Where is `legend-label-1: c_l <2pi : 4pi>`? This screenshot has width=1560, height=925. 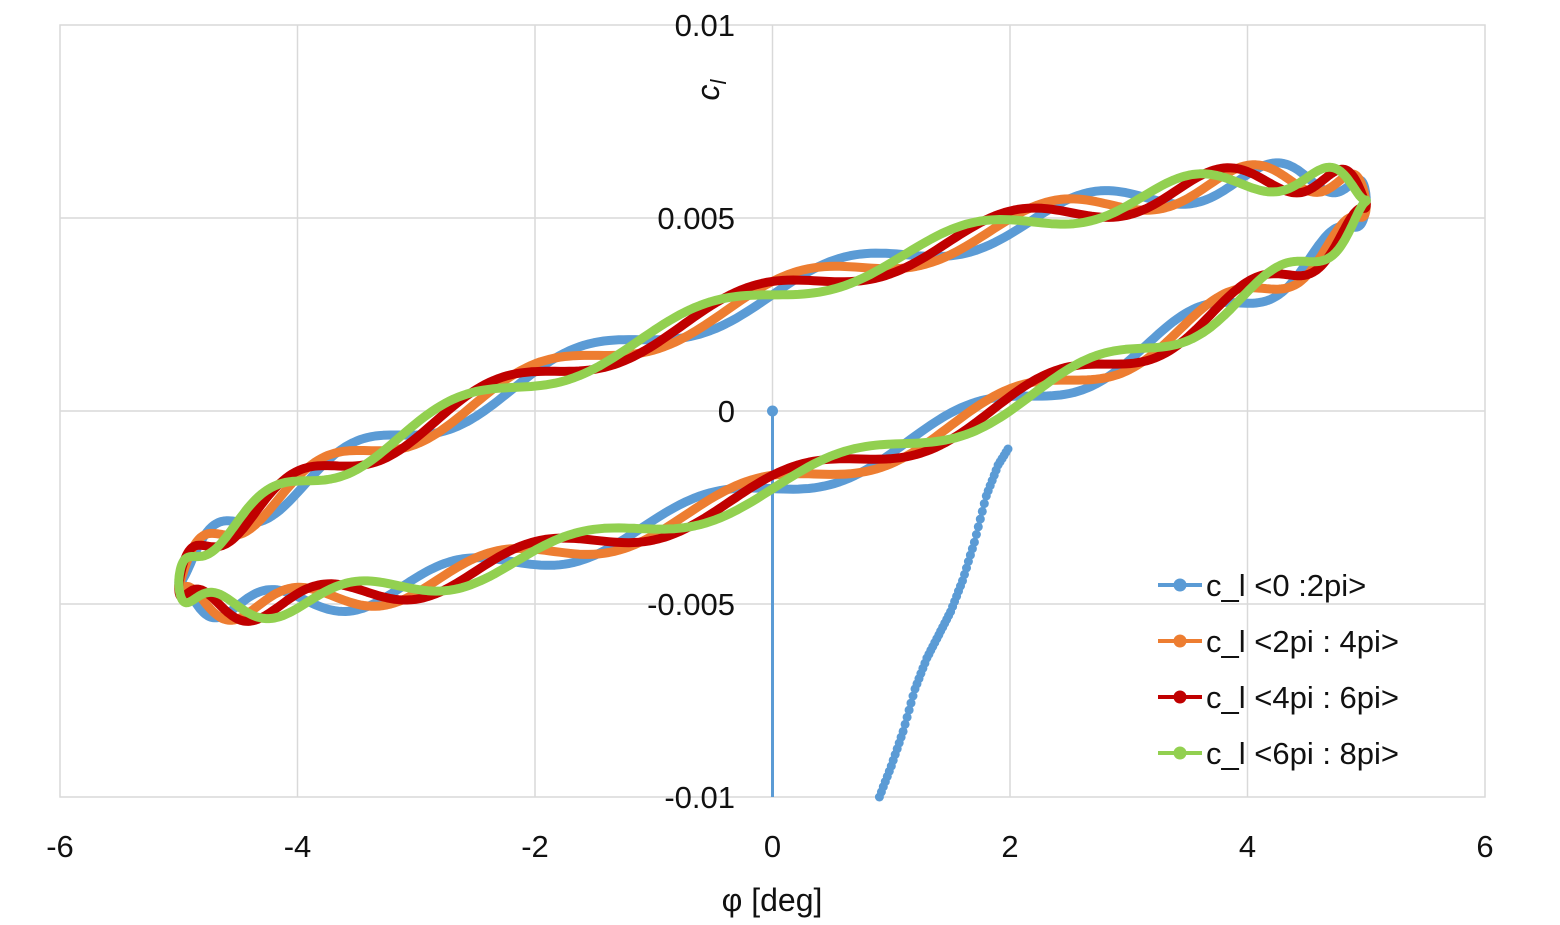
legend-label-1: c_l <2pi : 4pi> is located at coordinates (1302, 641).